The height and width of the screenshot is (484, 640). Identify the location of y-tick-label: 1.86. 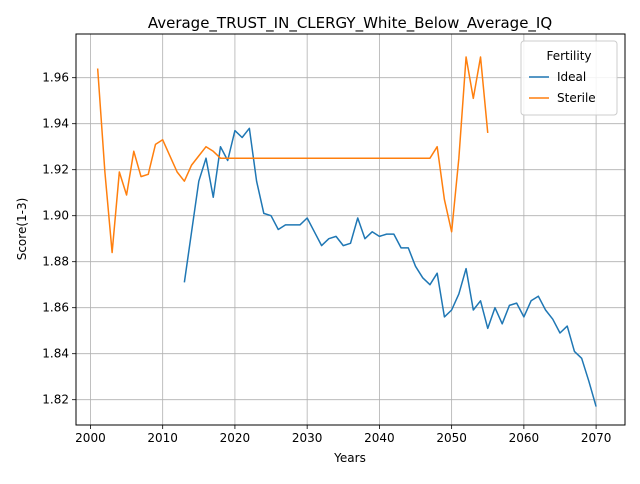
(55, 308).